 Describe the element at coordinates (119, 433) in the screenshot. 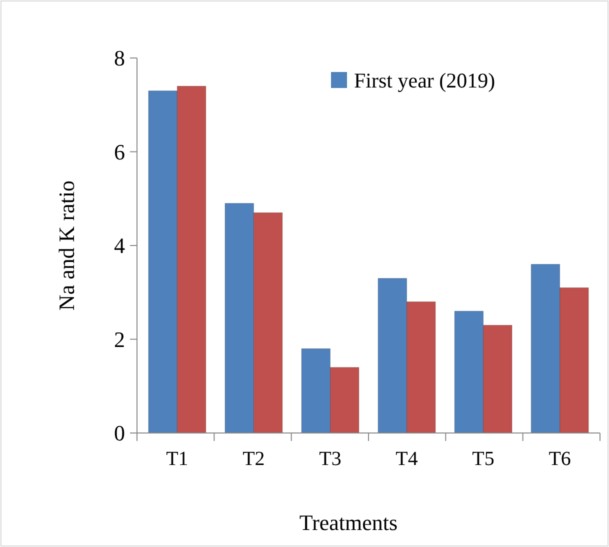

I see `y-tick-label: 0` at that location.